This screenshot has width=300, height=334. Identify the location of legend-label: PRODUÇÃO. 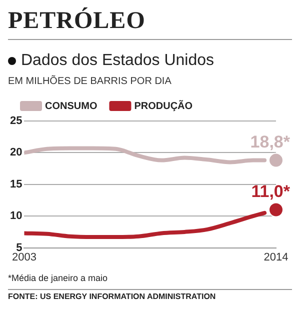
(163, 106).